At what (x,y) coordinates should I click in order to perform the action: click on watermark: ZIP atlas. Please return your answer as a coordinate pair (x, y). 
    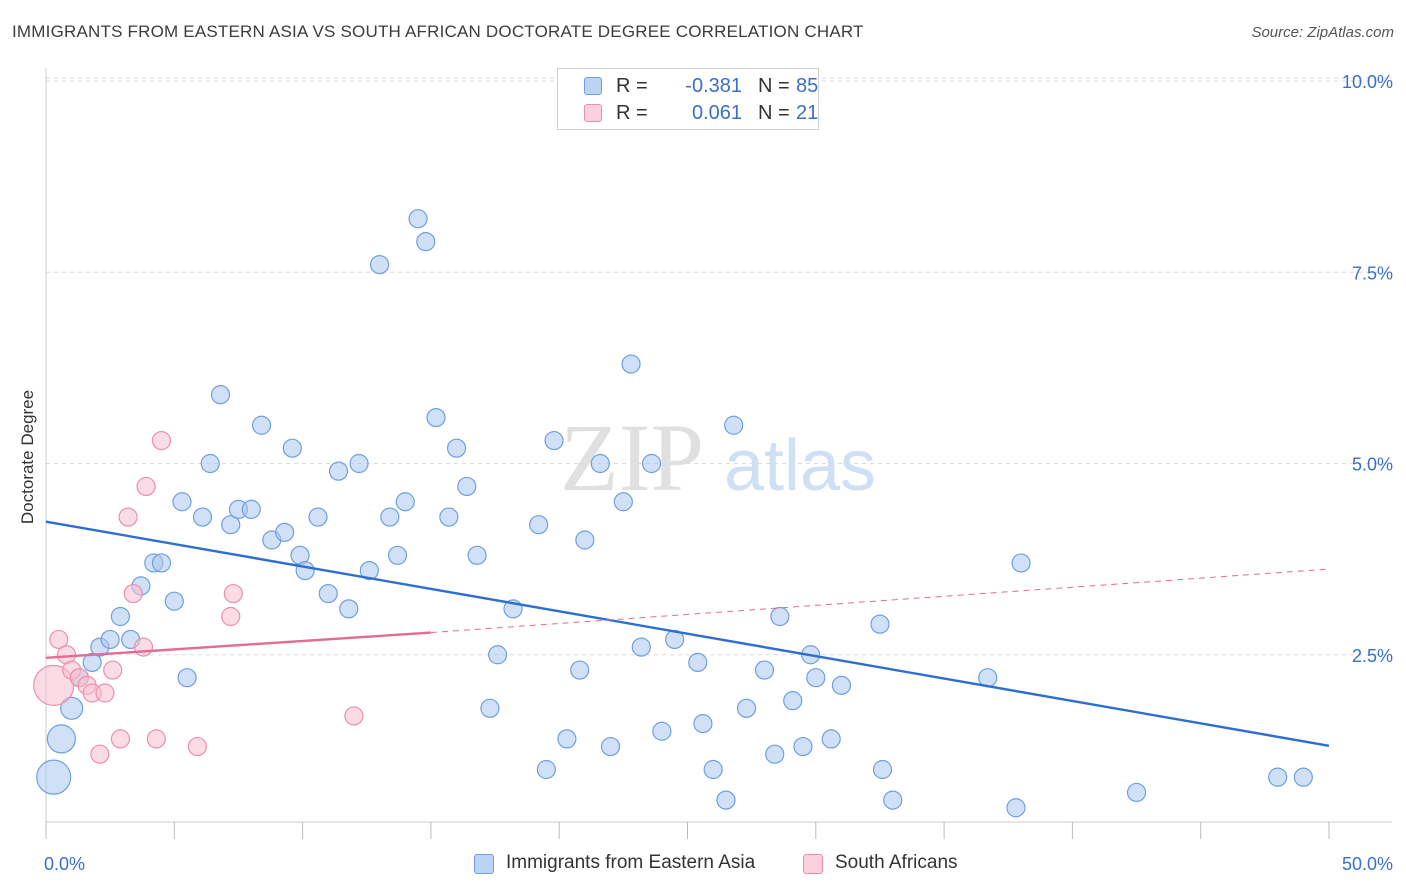
    Looking at the image, I should click on (718, 457).